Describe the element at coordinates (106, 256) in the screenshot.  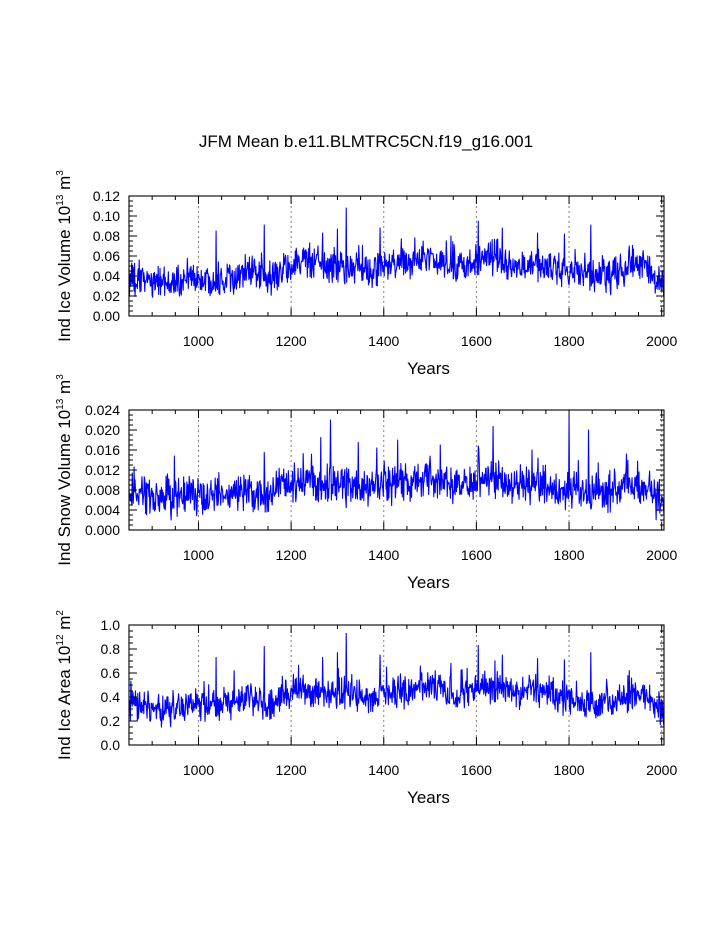
I see `y-tick-label: 0.06` at that location.